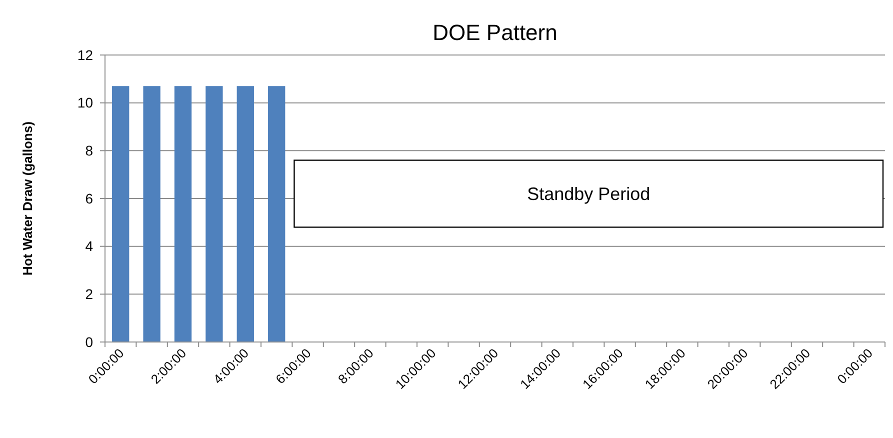 This screenshot has width=893, height=438. Describe the element at coordinates (27, 198) in the screenshot. I see `y-axis-title: Hot Water Draw (gallons)` at that location.